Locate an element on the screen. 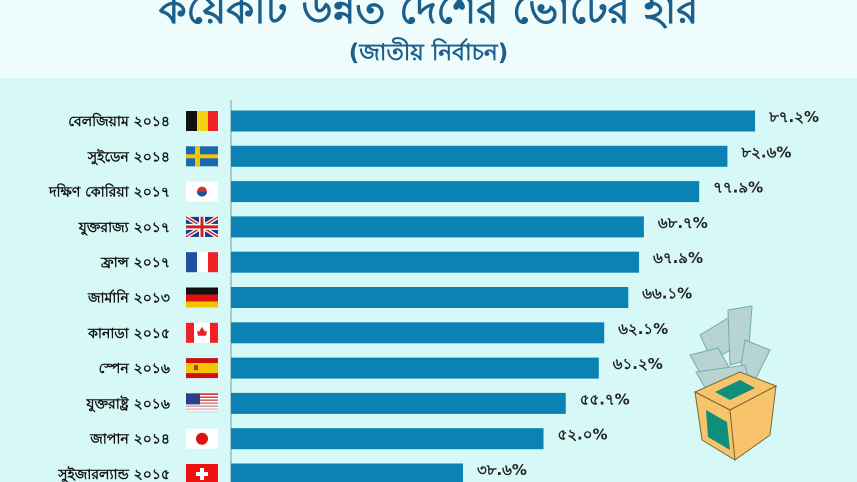 The image size is (857, 482). bar-row: যুক্তরাজ্য ২০১৭ ৬৮.৭% is located at coordinates (393, 226).